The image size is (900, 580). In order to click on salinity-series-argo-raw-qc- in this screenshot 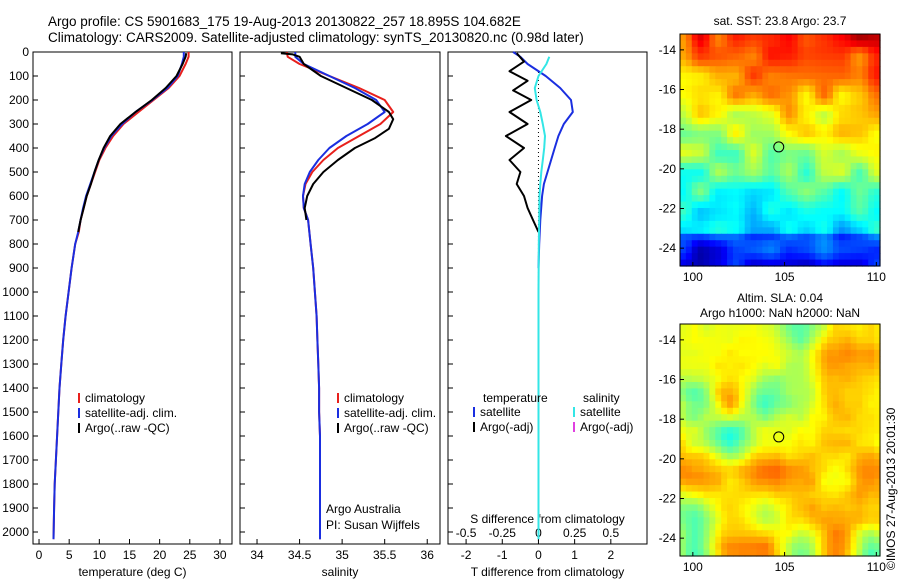, I will do `click(337, 136)`.